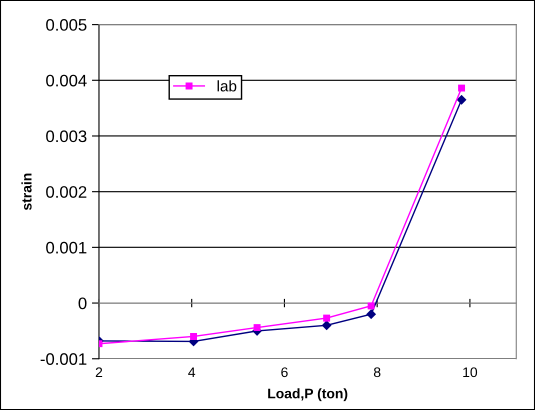  What do you see at coordinates (99, 372) in the screenshot?
I see `x-tick-label: 2` at bounding box center [99, 372].